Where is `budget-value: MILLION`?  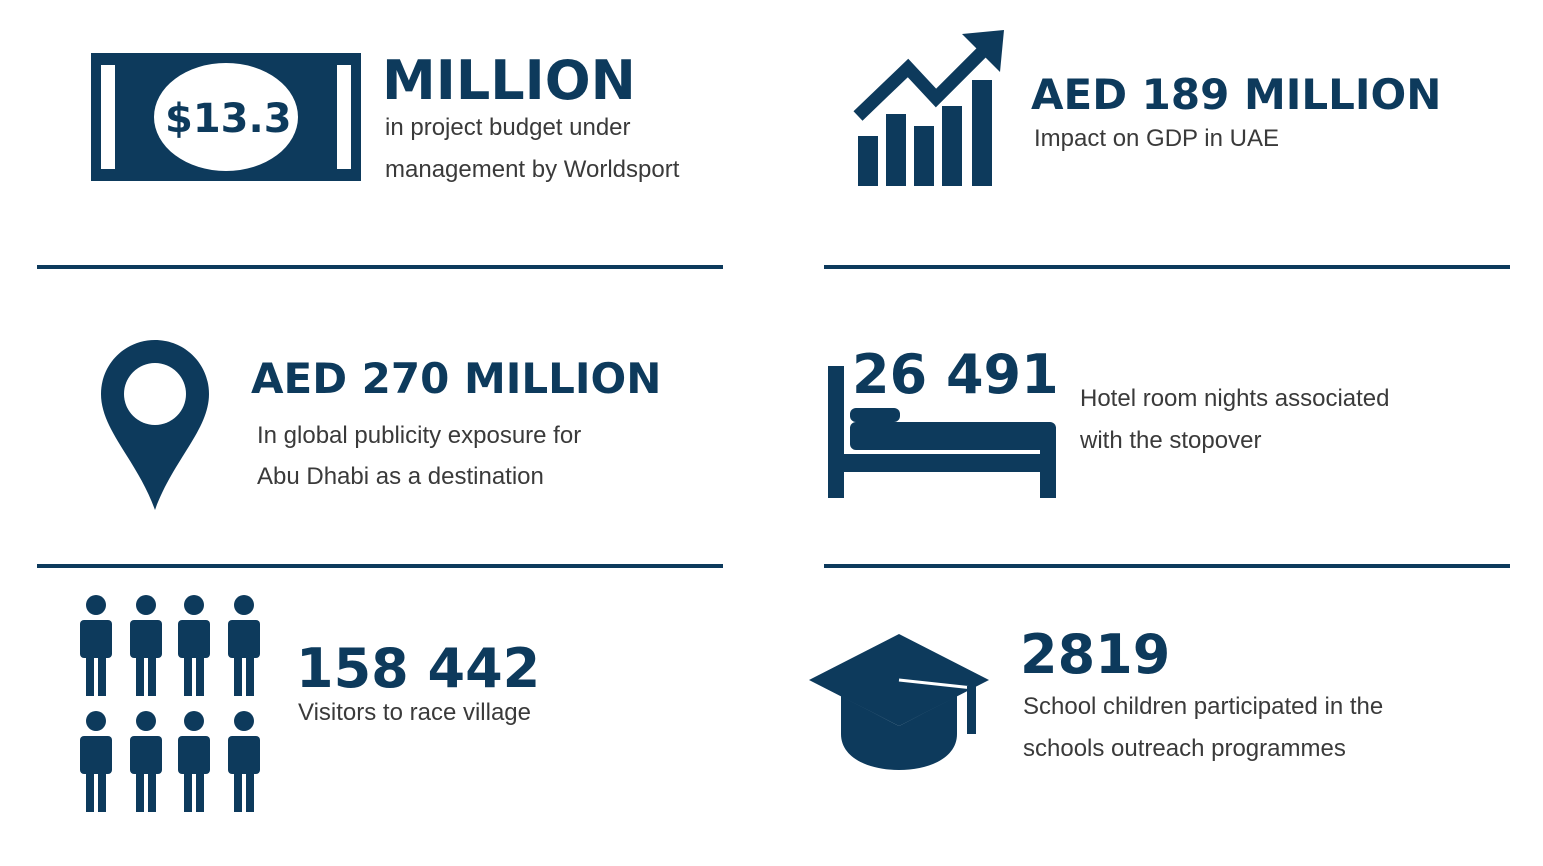 budget-value: MILLION is located at coordinates (509, 80).